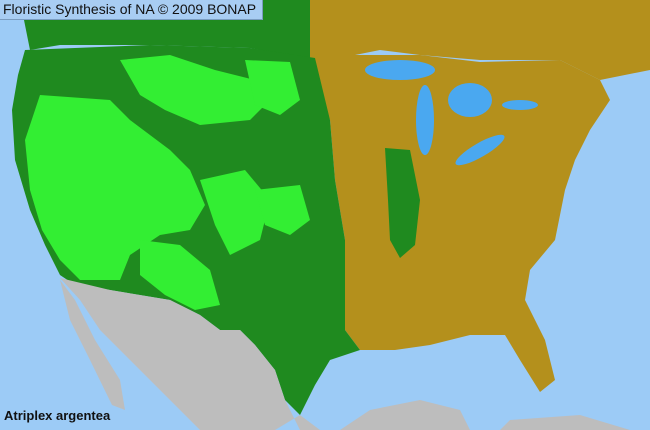  I want to click on plains-counties, so click(282, 210).